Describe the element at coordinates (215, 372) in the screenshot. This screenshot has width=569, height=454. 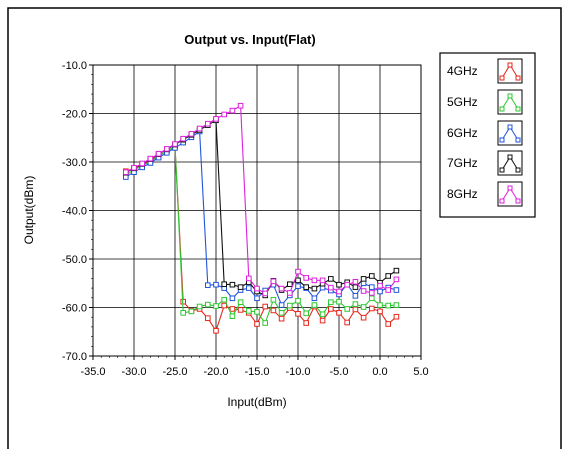
I see `x-tick-label: -20.0` at that location.